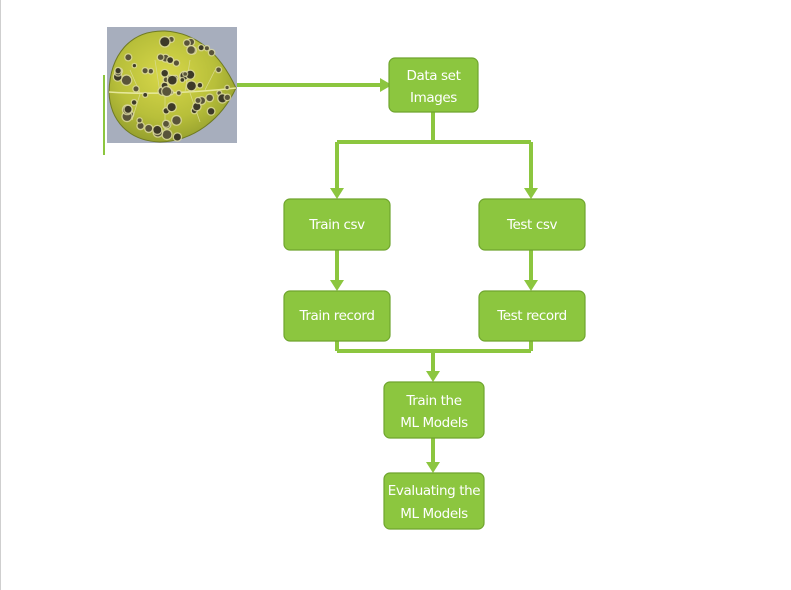 This screenshot has height=590, width=791. I want to click on node-train-csv: Train csv, so click(337, 224).